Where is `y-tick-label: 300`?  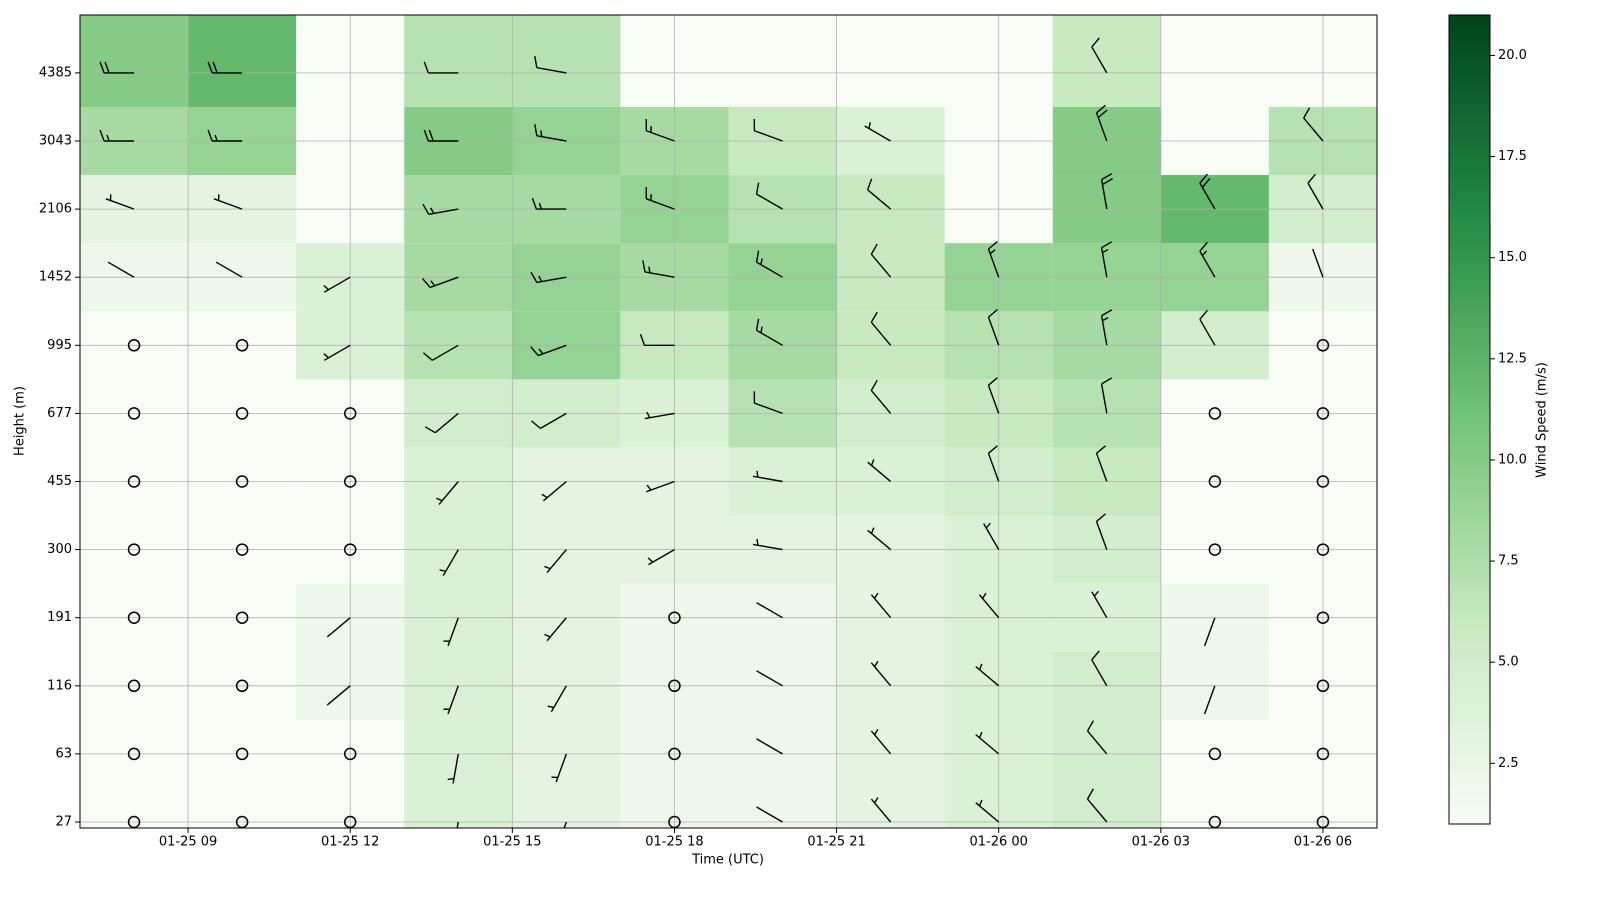 y-tick-label: 300 is located at coordinates (59, 549).